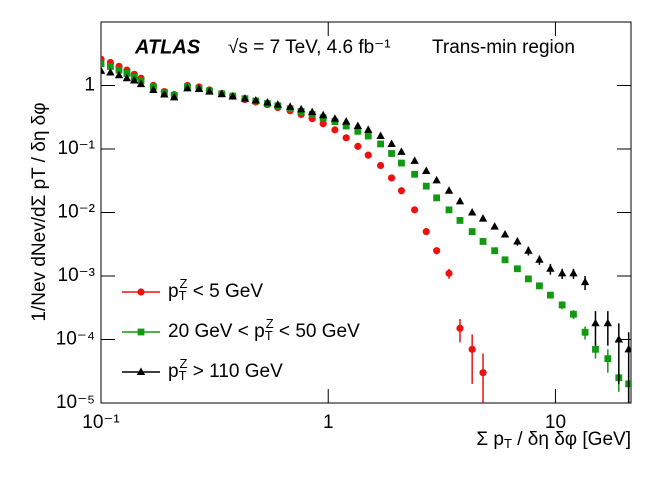 This screenshot has height=477, width=664. Describe the element at coordinates (309, 47) in the screenshot. I see `energy-label: √s = 7 TeV, 4.6 fb⁻¹` at that location.